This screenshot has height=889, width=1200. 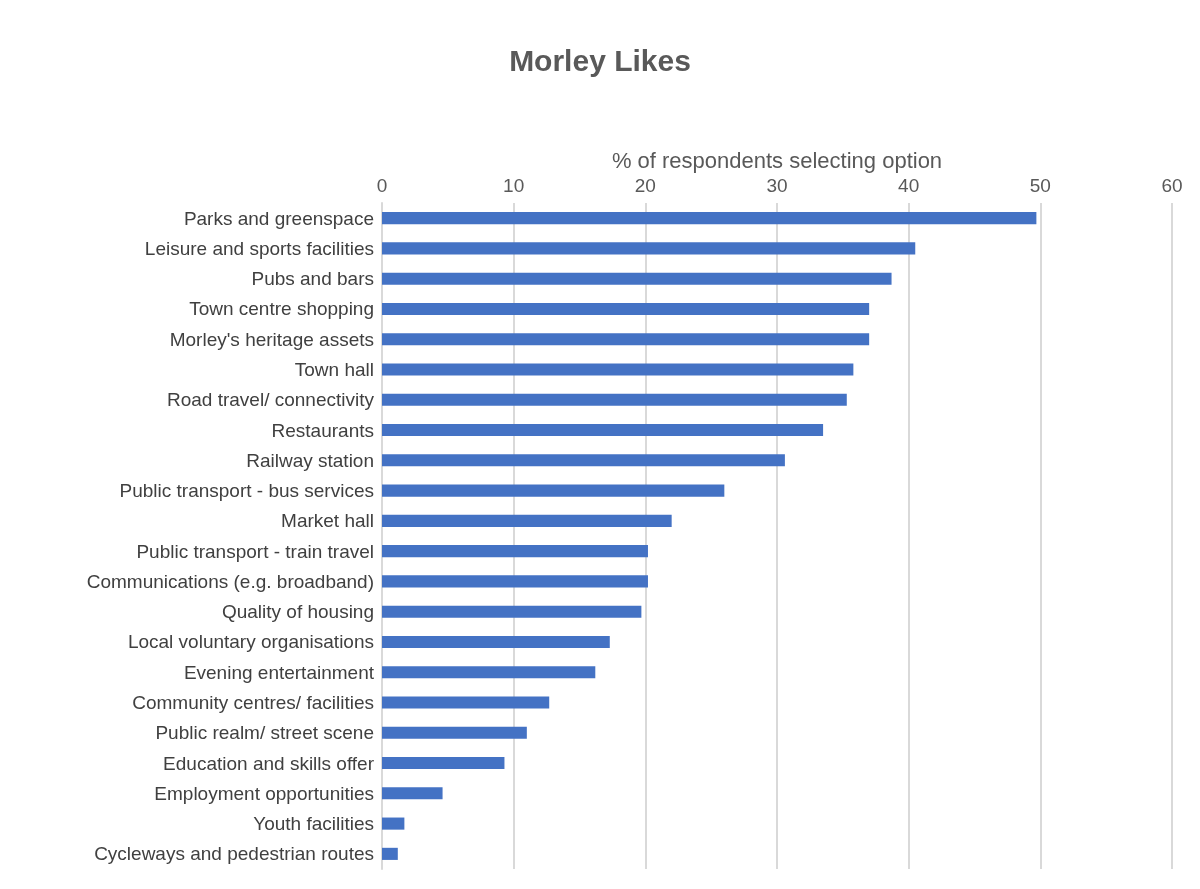 What do you see at coordinates (1040, 185) in the screenshot?
I see `x-tick-label: 50` at bounding box center [1040, 185].